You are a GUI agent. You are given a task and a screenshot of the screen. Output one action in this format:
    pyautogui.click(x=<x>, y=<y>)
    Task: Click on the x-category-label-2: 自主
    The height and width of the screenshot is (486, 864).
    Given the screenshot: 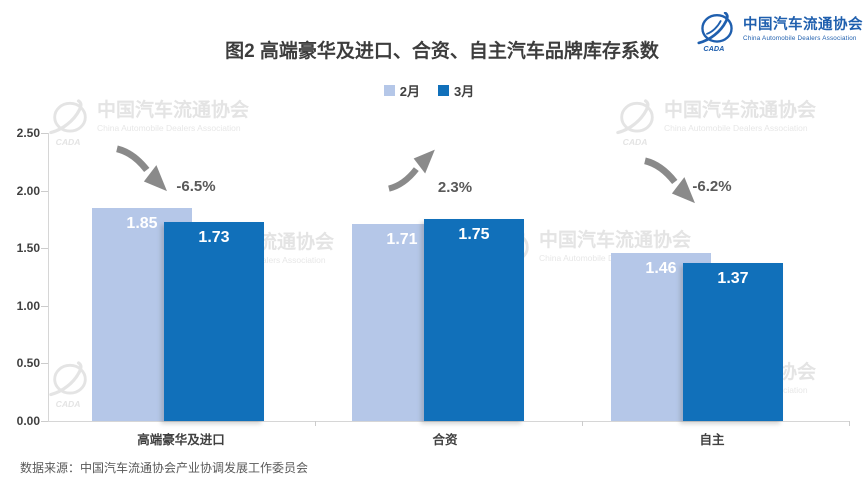 What is the action you would take?
    pyautogui.click(x=712, y=440)
    